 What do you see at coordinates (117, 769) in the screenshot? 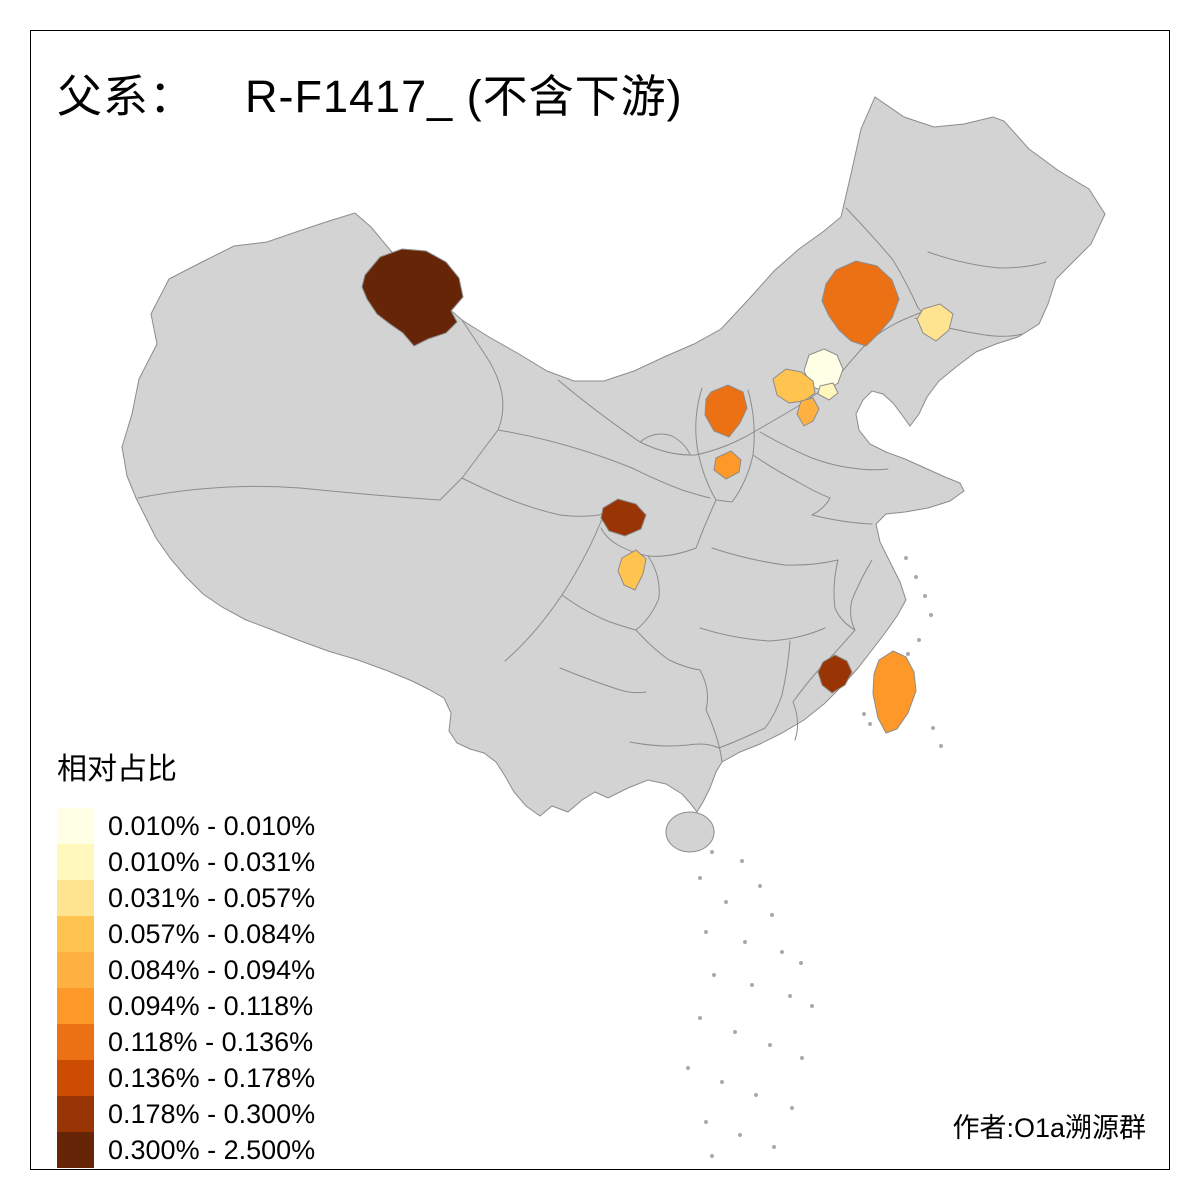
I see `legend-title: 相对占比` at bounding box center [117, 769].